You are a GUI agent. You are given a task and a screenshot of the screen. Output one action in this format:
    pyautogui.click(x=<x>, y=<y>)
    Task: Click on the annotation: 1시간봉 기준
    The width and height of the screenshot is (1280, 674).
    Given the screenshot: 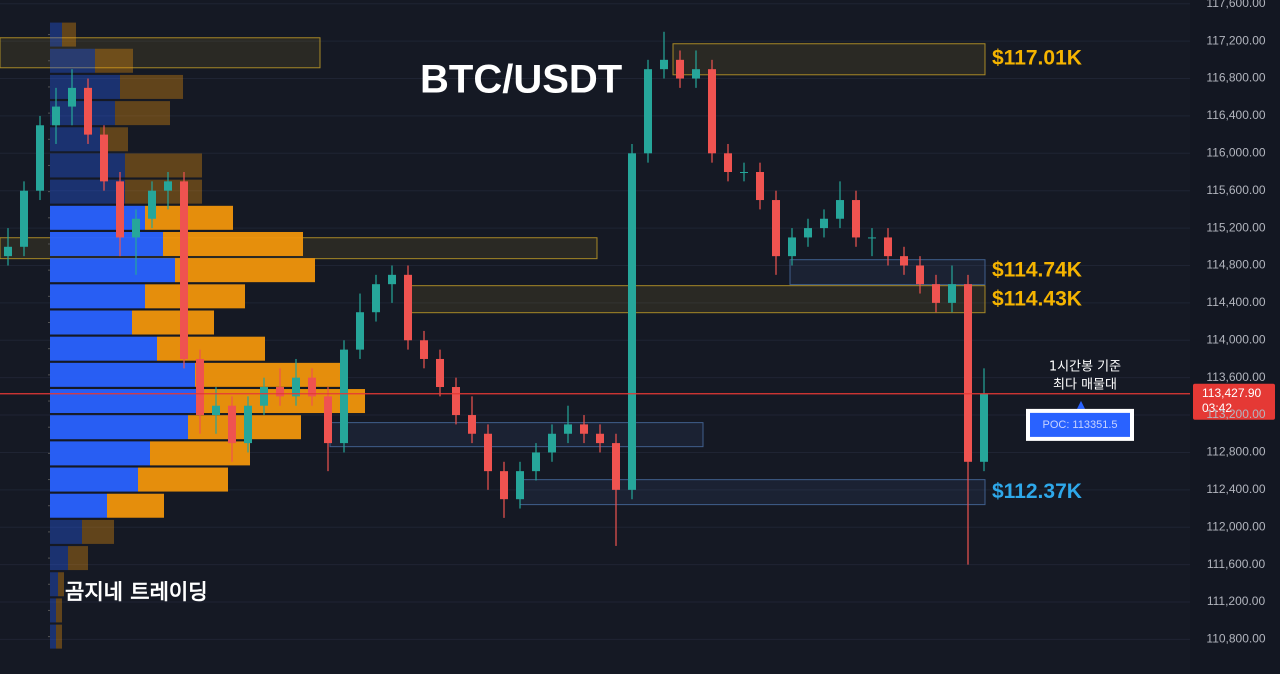 What is the action you would take?
    pyautogui.click(x=1085, y=367)
    